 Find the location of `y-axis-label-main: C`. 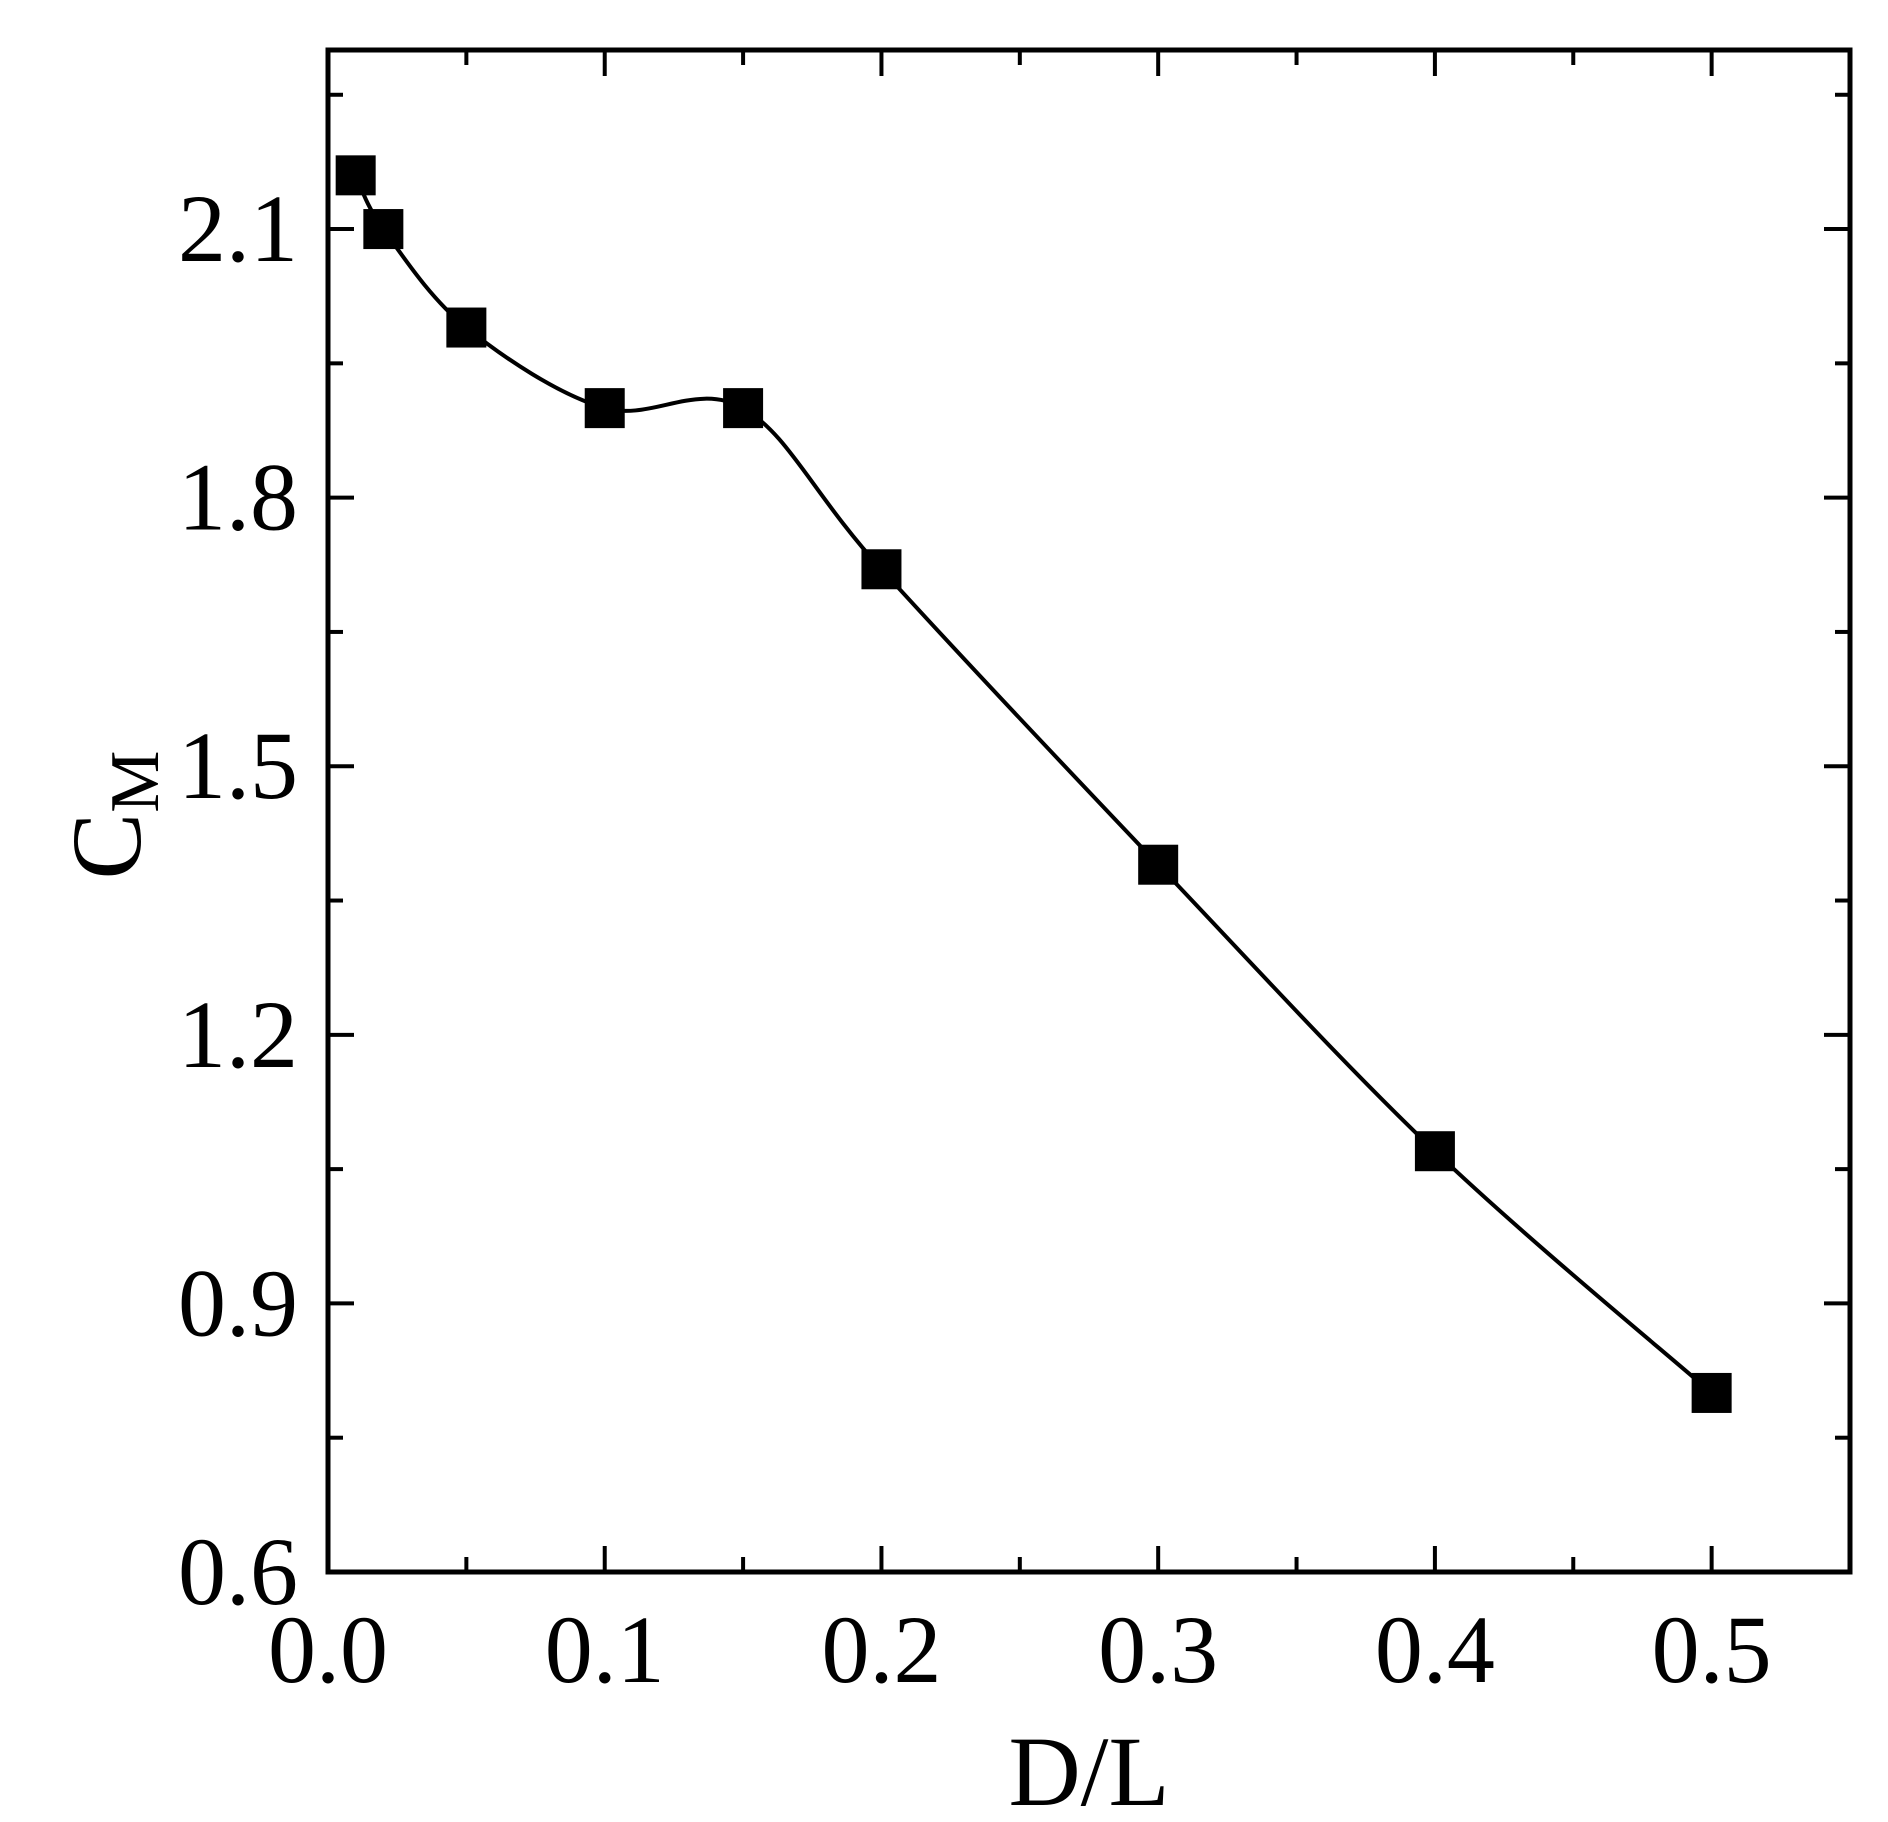

y-axis-label-main: C is located at coordinates (106, 846).